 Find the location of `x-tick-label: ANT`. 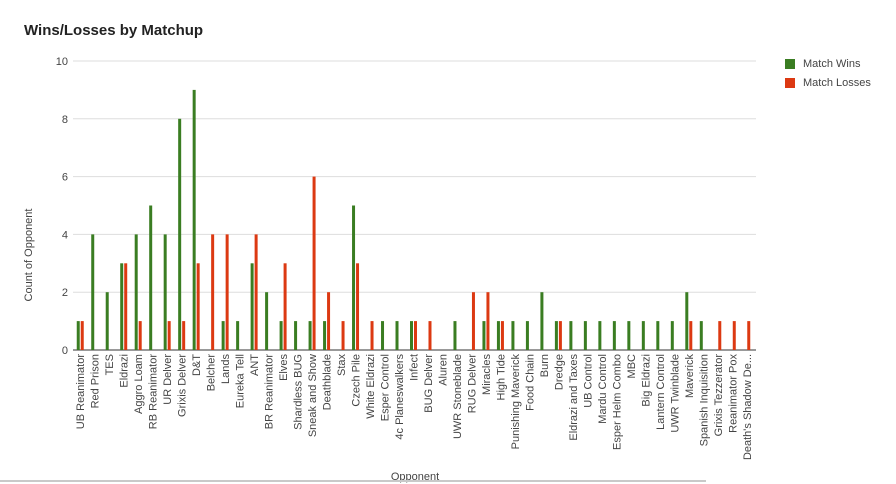

x-tick-label: ANT is located at coordinates (255, 365).